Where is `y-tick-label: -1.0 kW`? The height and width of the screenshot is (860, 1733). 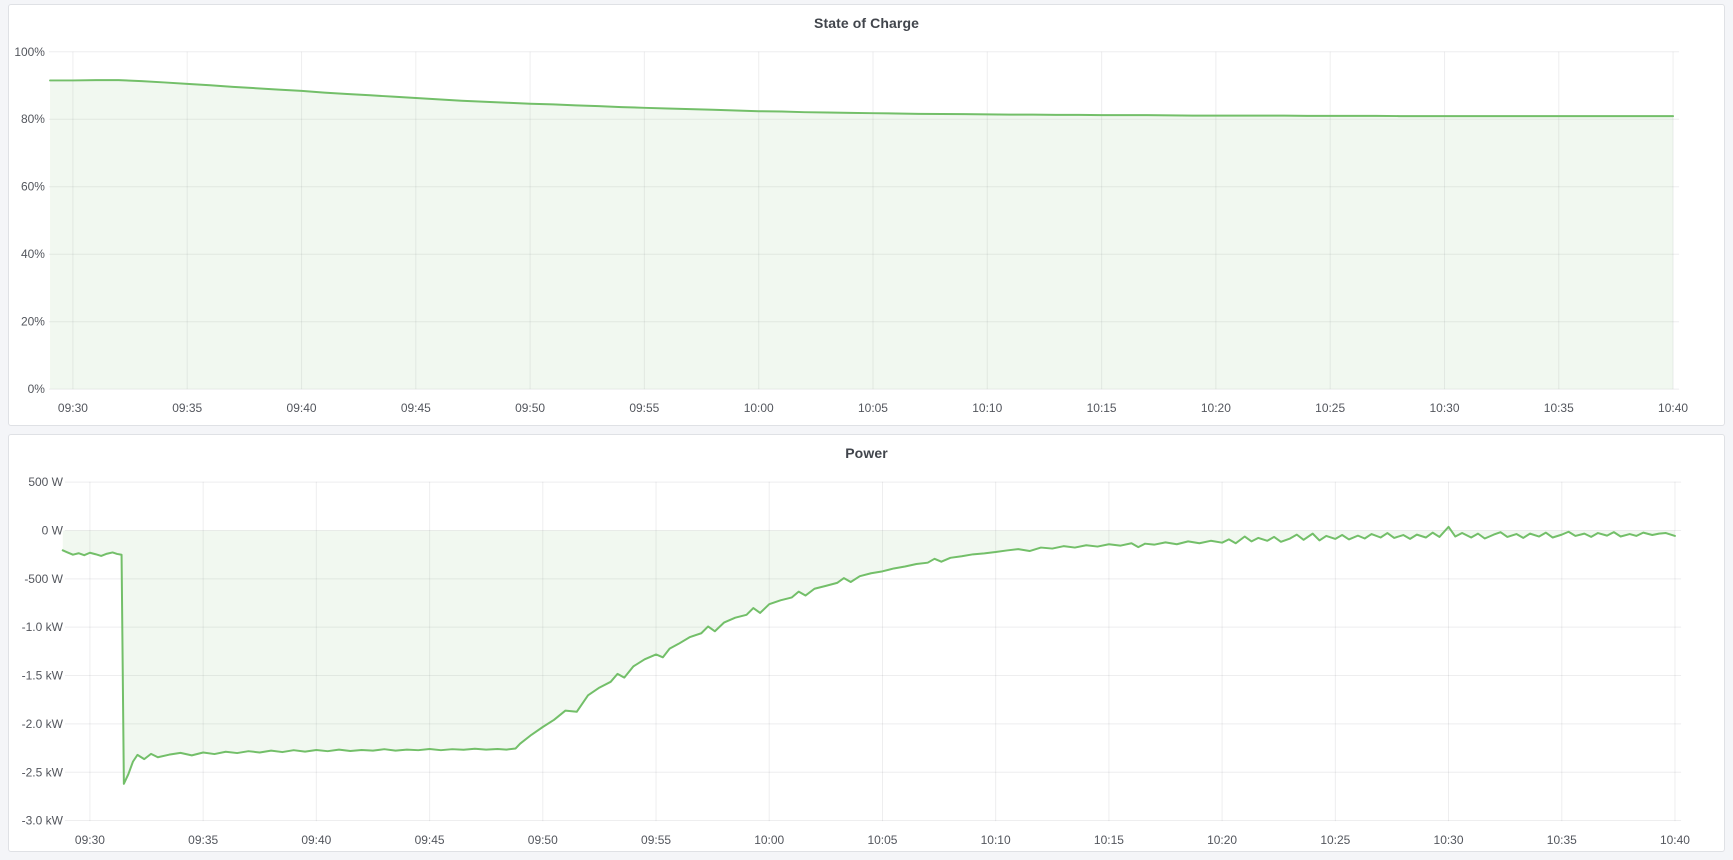
y-tick-label: -1.0 kW is located at coordinates (43, 627).